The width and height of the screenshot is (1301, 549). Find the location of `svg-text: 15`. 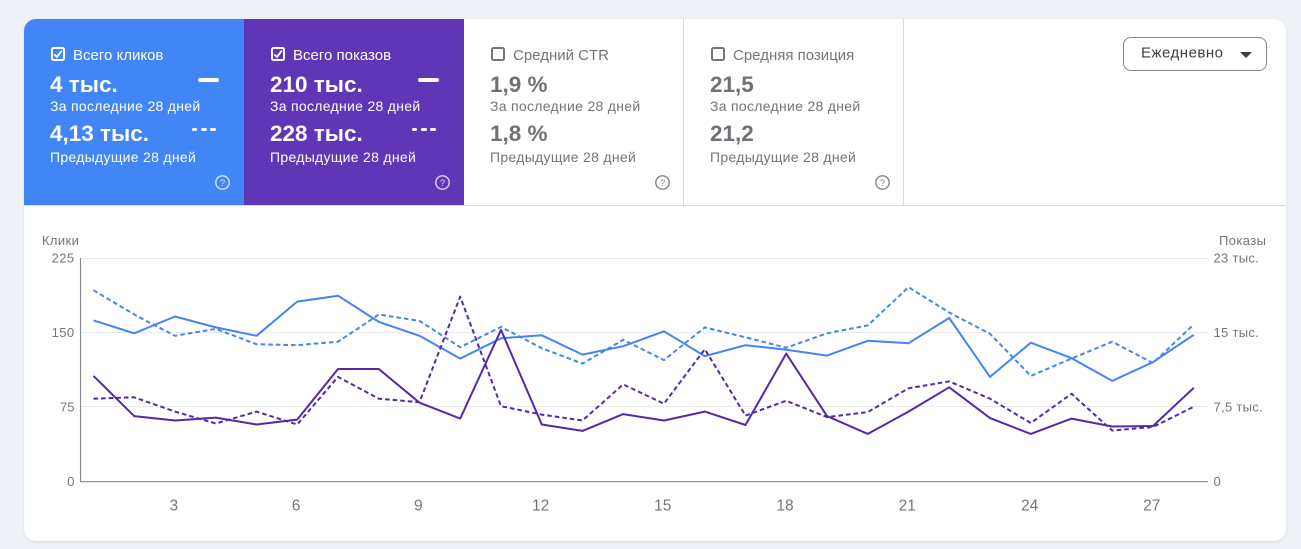

svg-text: 15 is located at coordinates (662, 506).